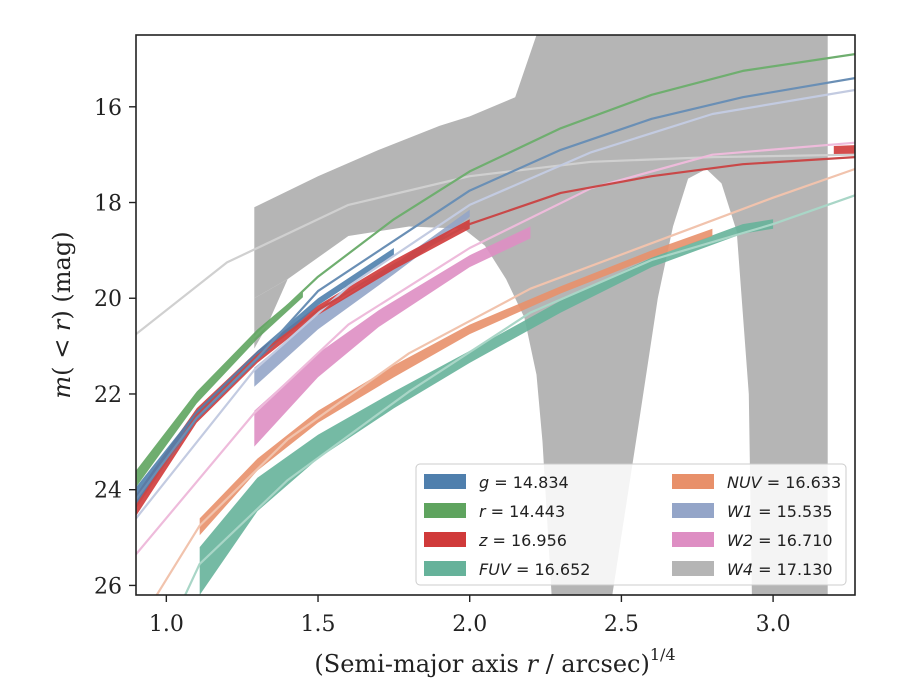  What do you see at coordinates (522, 540) in the screenshot?
I see `legend-label-z: z = 16.956` at bounding box center [522, 540].